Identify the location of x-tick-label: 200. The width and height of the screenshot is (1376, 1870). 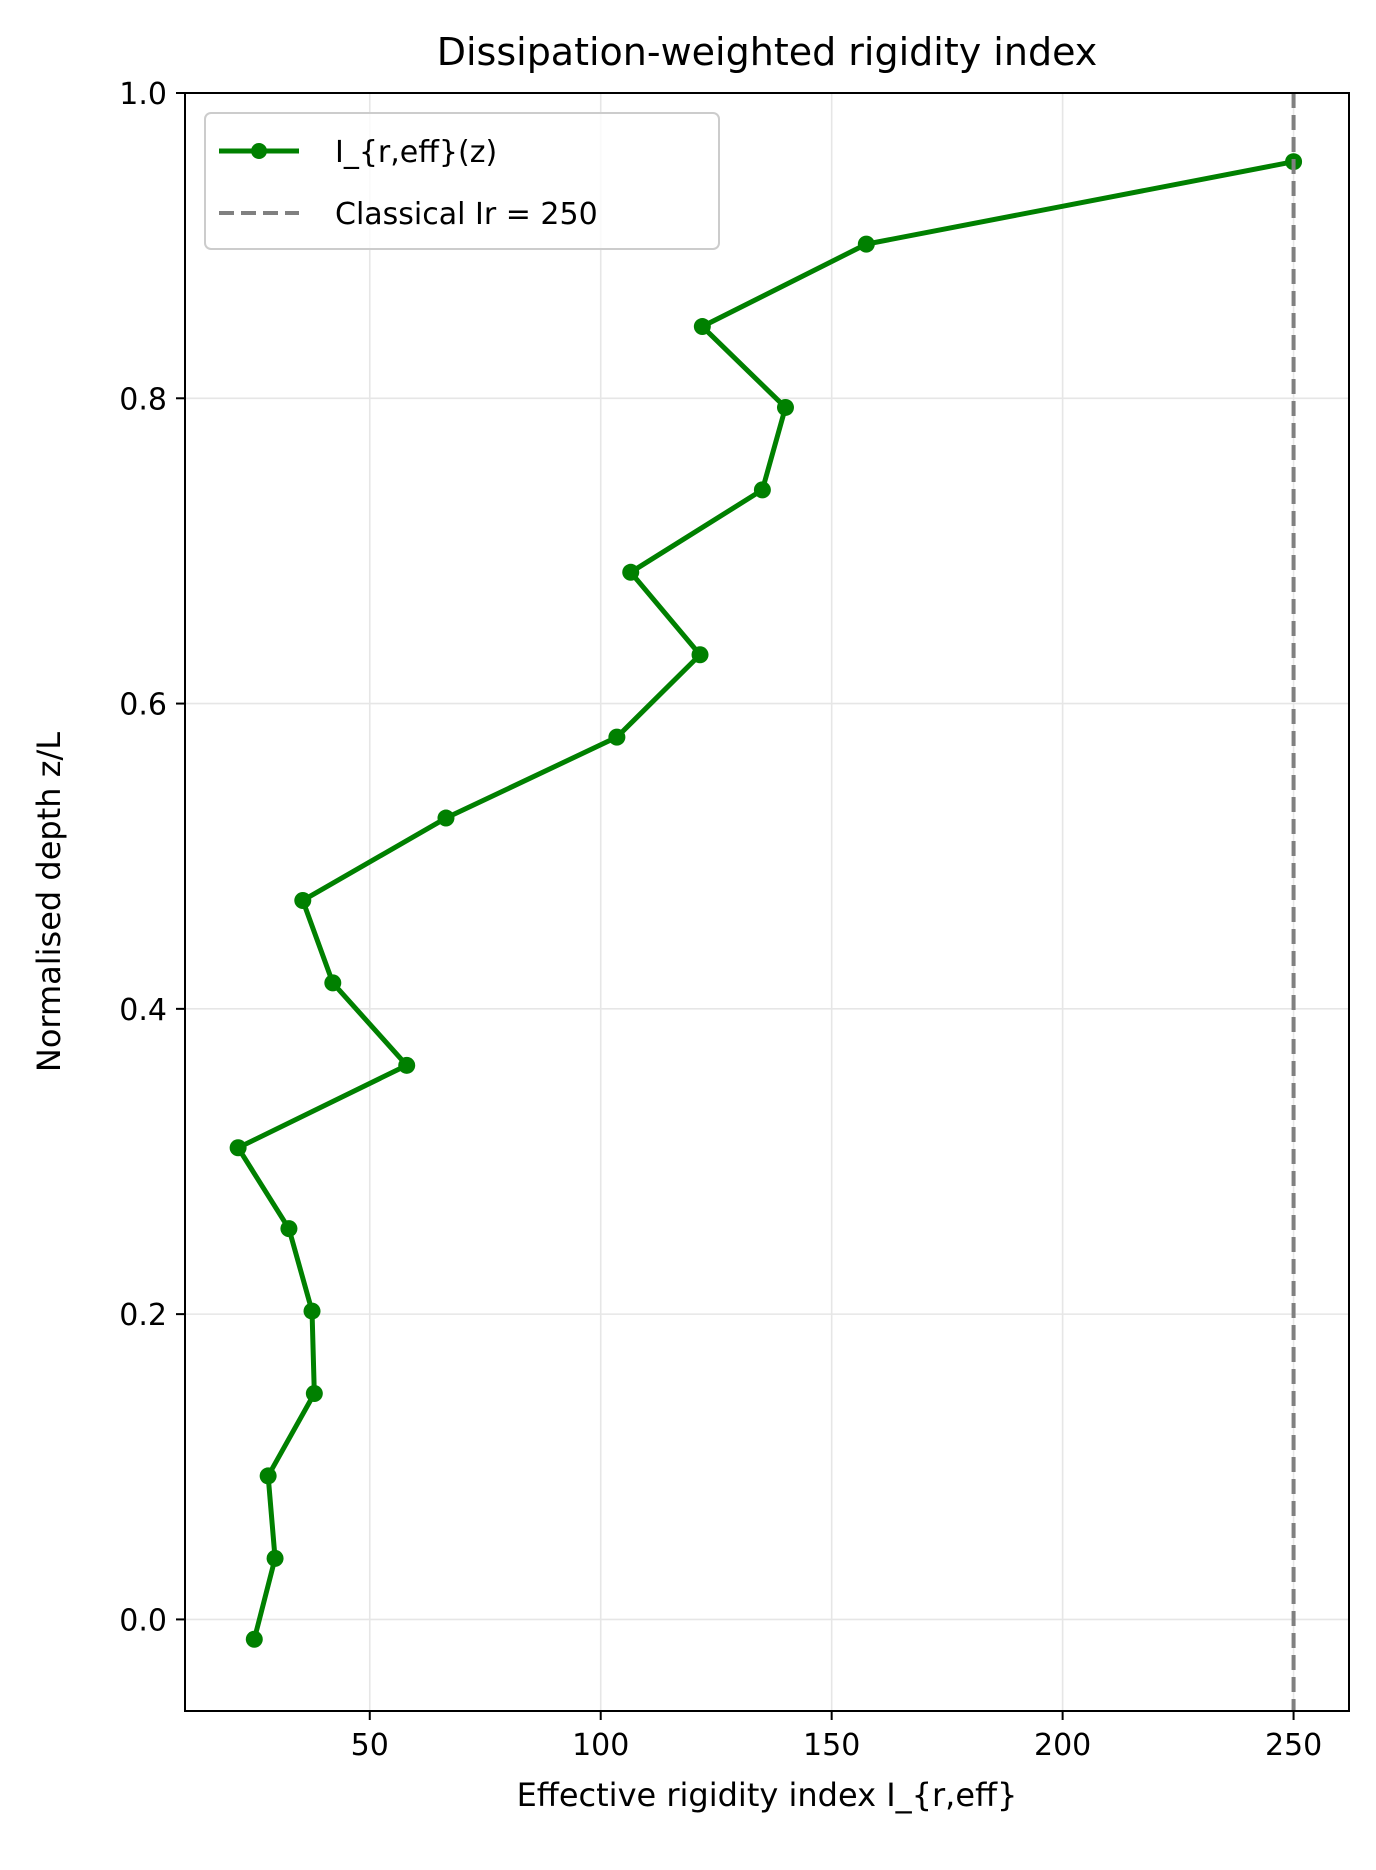
(1062, 1745).